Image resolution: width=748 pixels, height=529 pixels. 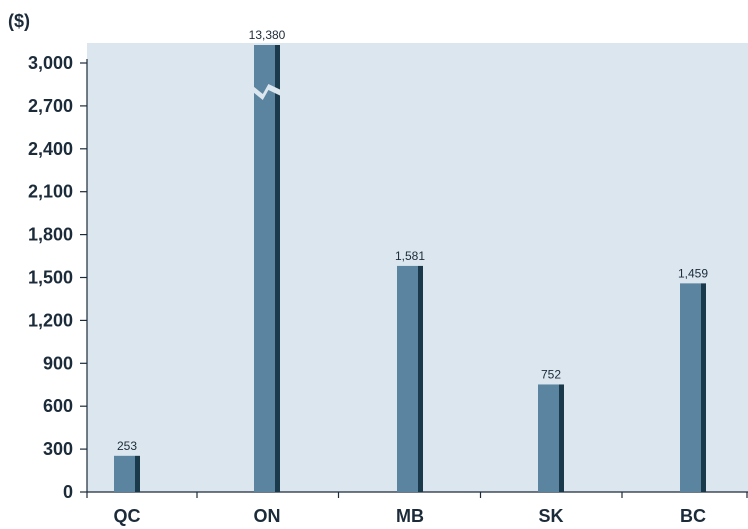 I want to click on bar-sk, so click(x=548, y=438).